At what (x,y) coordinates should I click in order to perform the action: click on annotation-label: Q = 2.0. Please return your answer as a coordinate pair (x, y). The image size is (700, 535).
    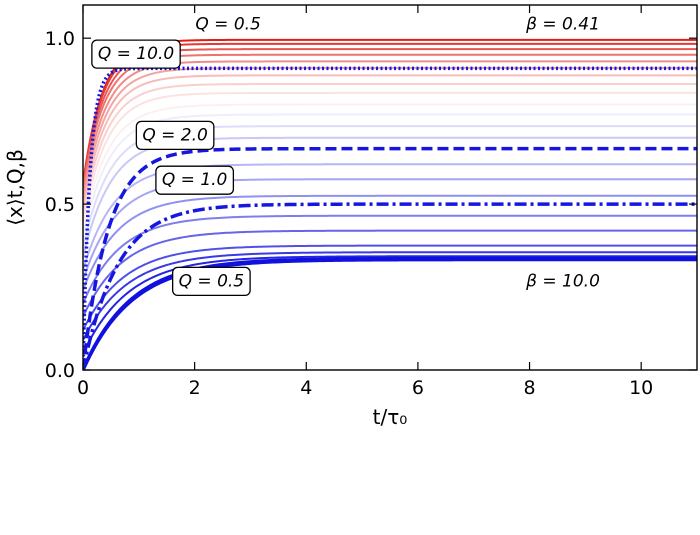
    Looking at the image, I should click on (174, 135).